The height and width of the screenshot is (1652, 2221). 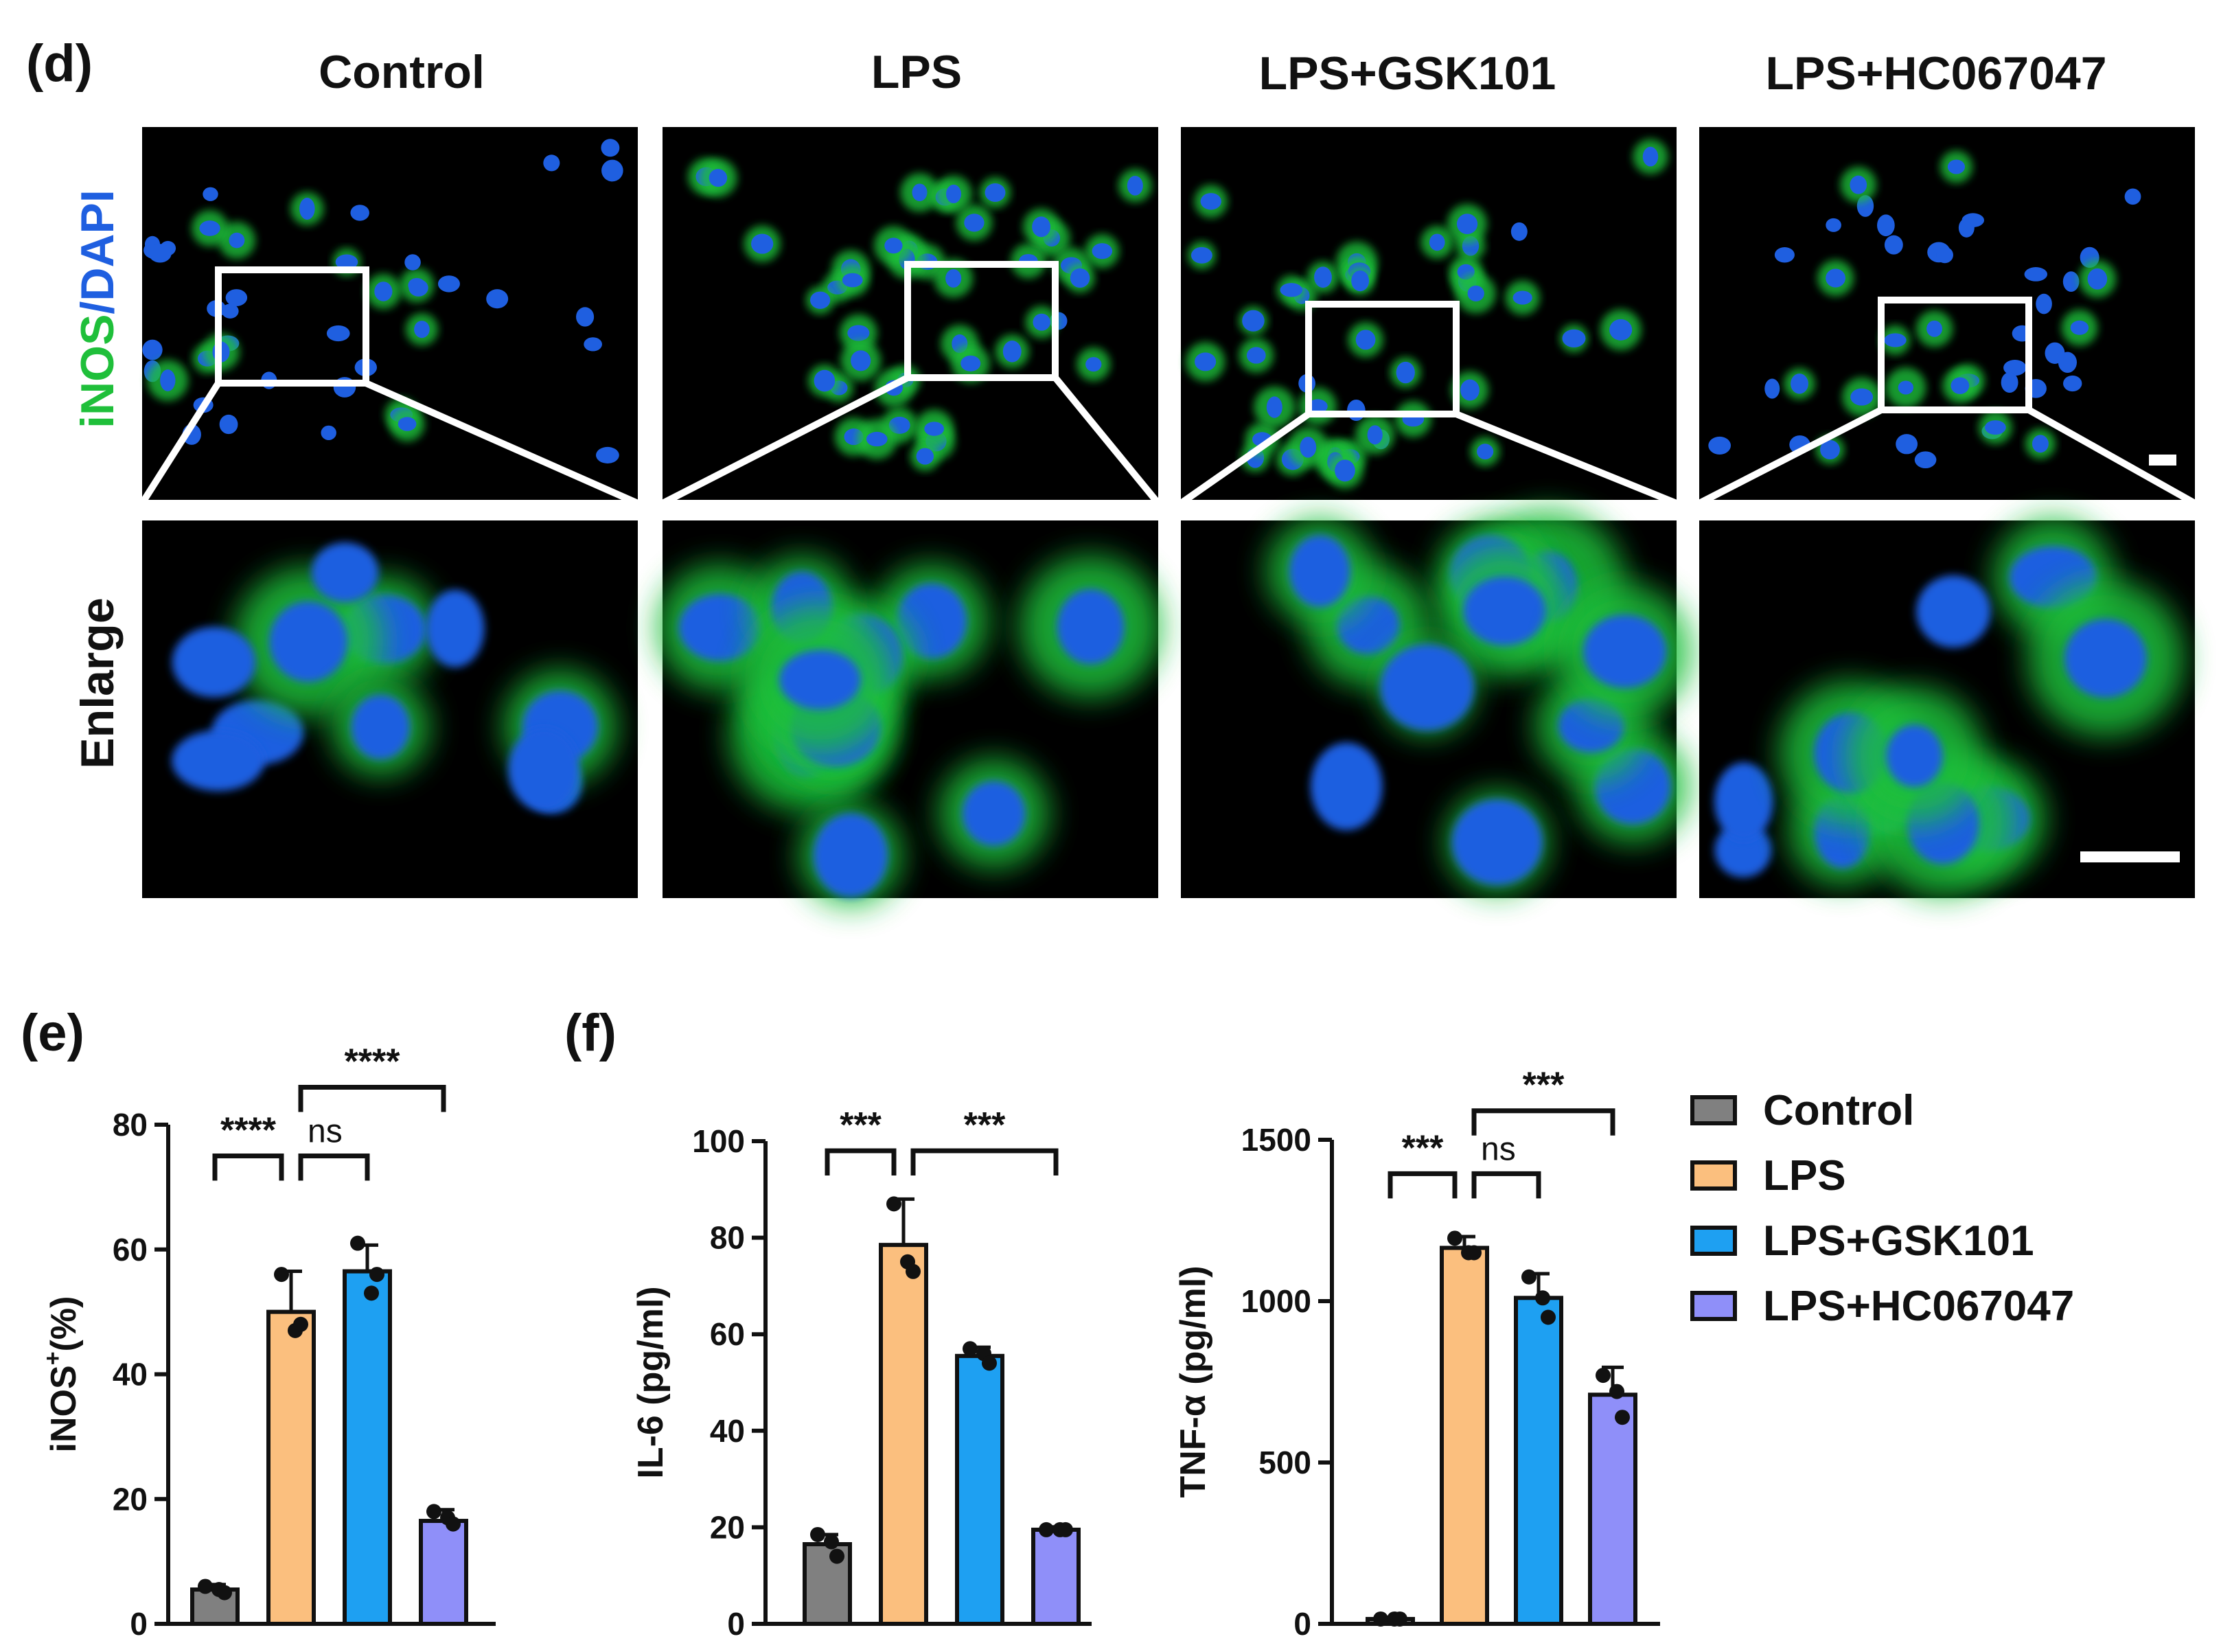 What do you see at coordinates (727, 1334) in the screenshot?
I see `il6-chart-y-tick-label: 60` at bounding box center [727, 1334].